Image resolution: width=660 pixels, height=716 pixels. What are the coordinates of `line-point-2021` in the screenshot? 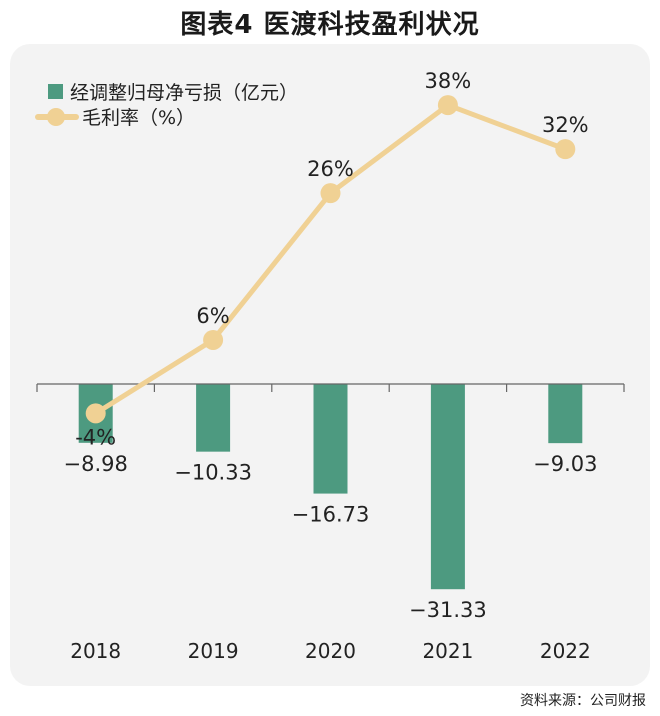 It's located at (447, 105).